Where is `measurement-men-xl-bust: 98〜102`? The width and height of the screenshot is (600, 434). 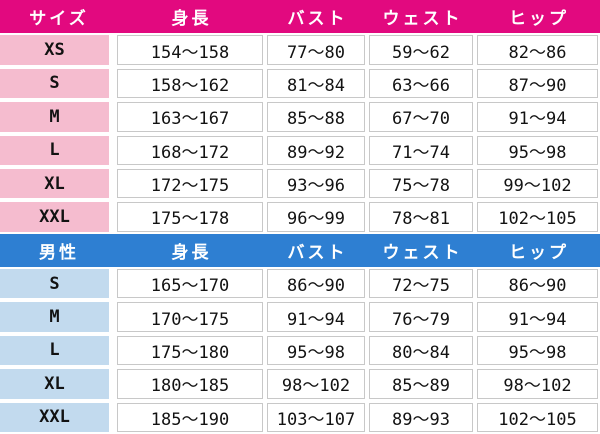 measurement-men-xl-bust: 98〜102 is located at coordinates (316, 384).